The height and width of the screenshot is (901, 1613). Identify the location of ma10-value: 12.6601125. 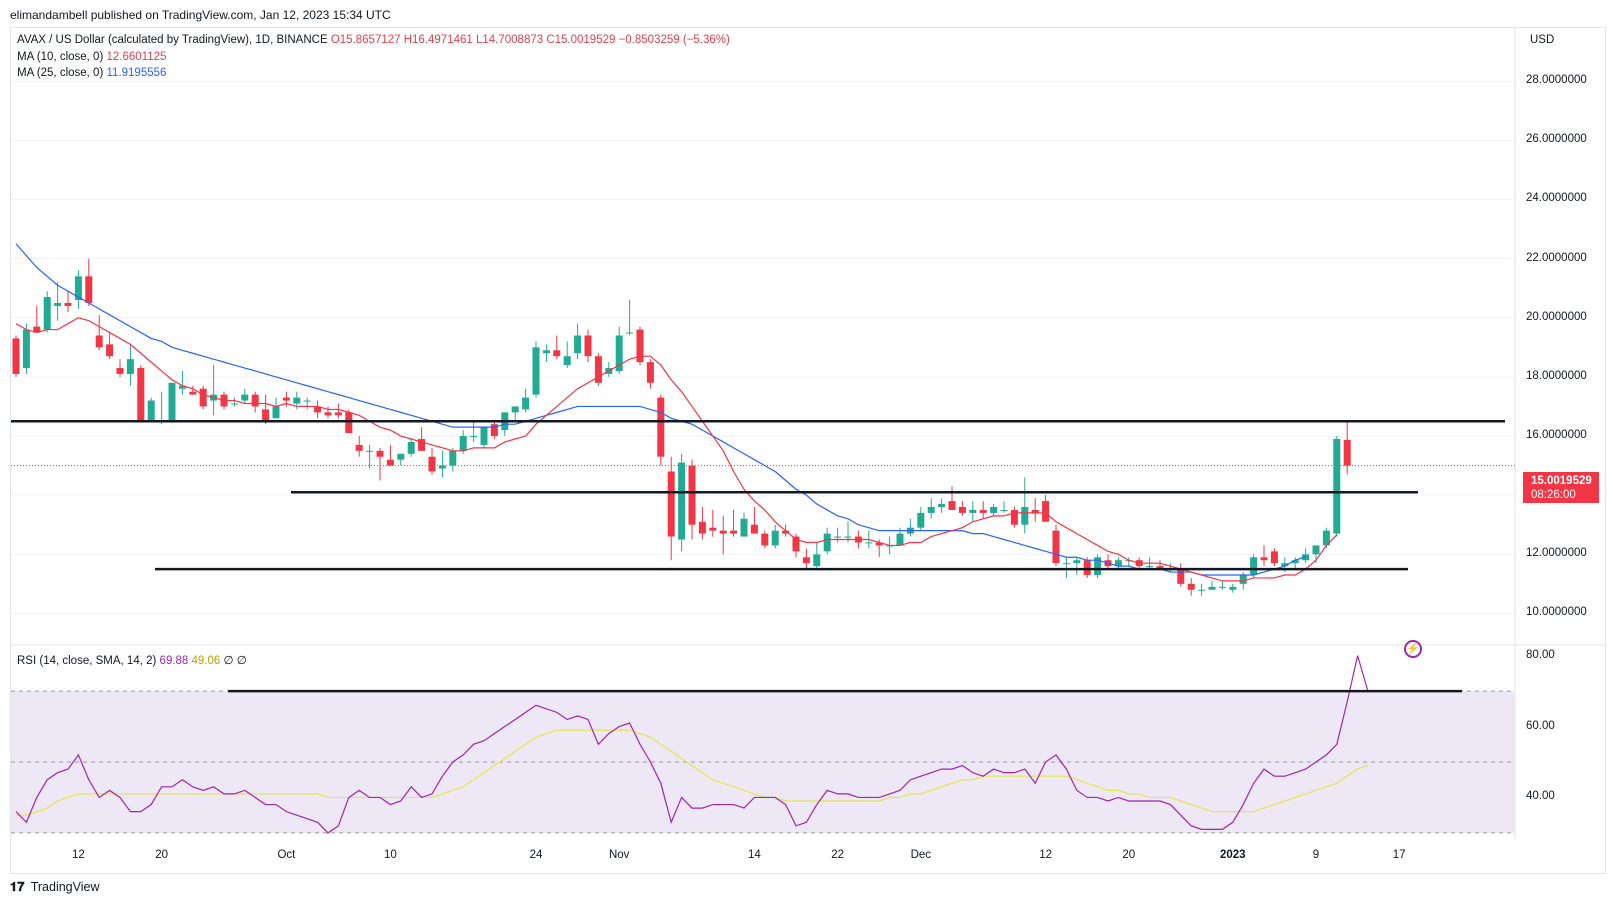
(136, 57).